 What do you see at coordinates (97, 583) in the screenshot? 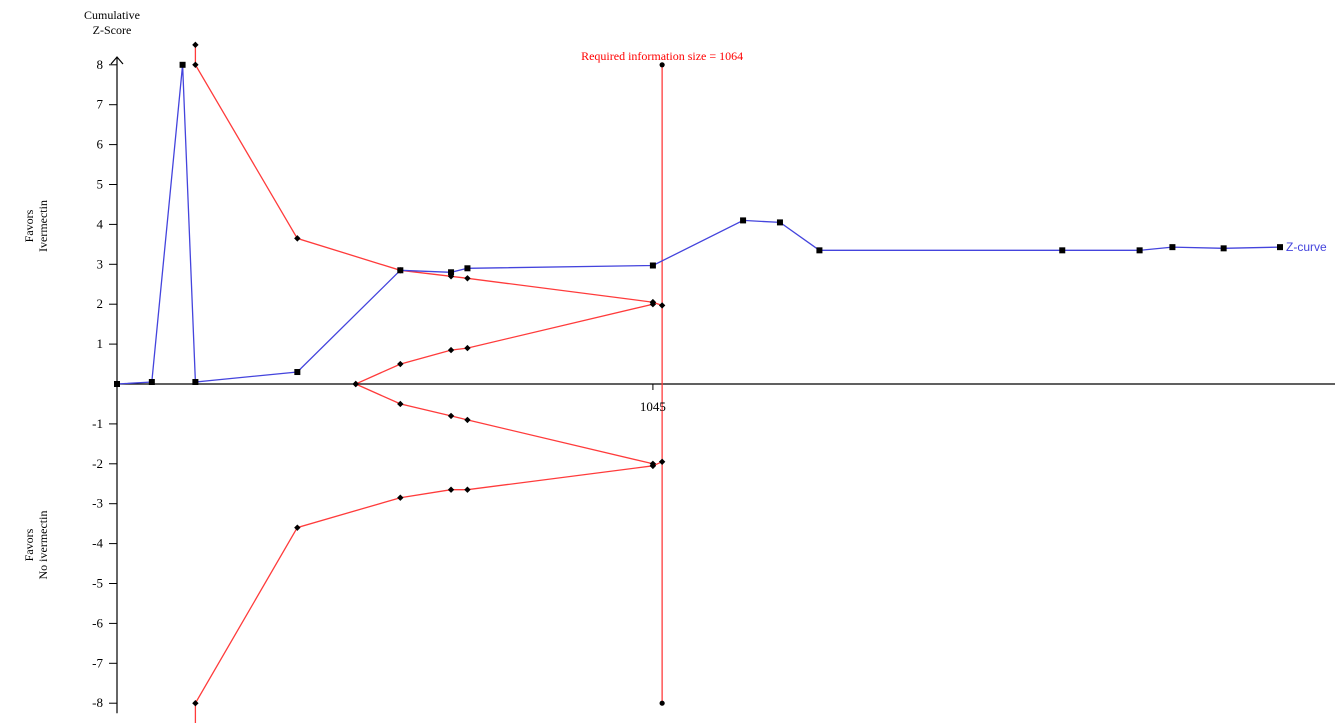
I see `y-tick-label: -5` at bounding box center [97, 583].